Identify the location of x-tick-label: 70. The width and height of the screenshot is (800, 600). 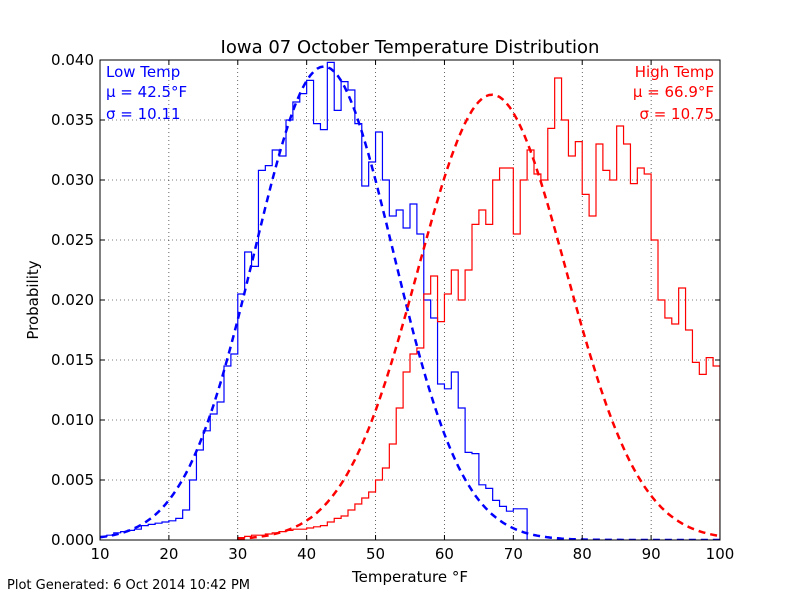
(513, 554).